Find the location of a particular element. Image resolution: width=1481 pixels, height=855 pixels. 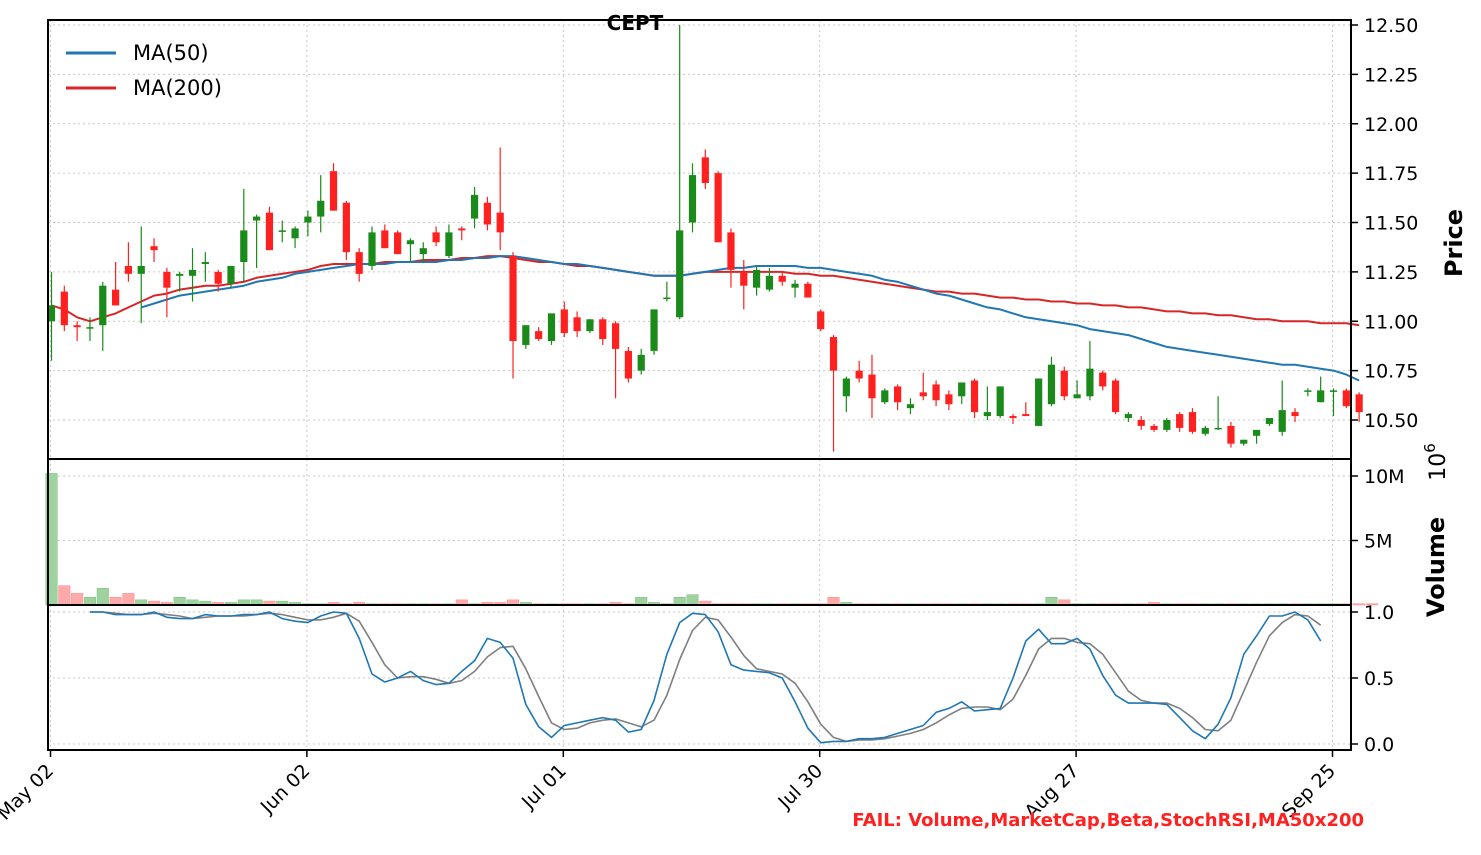

stochastic-lines is located at coordinates (706, 677).